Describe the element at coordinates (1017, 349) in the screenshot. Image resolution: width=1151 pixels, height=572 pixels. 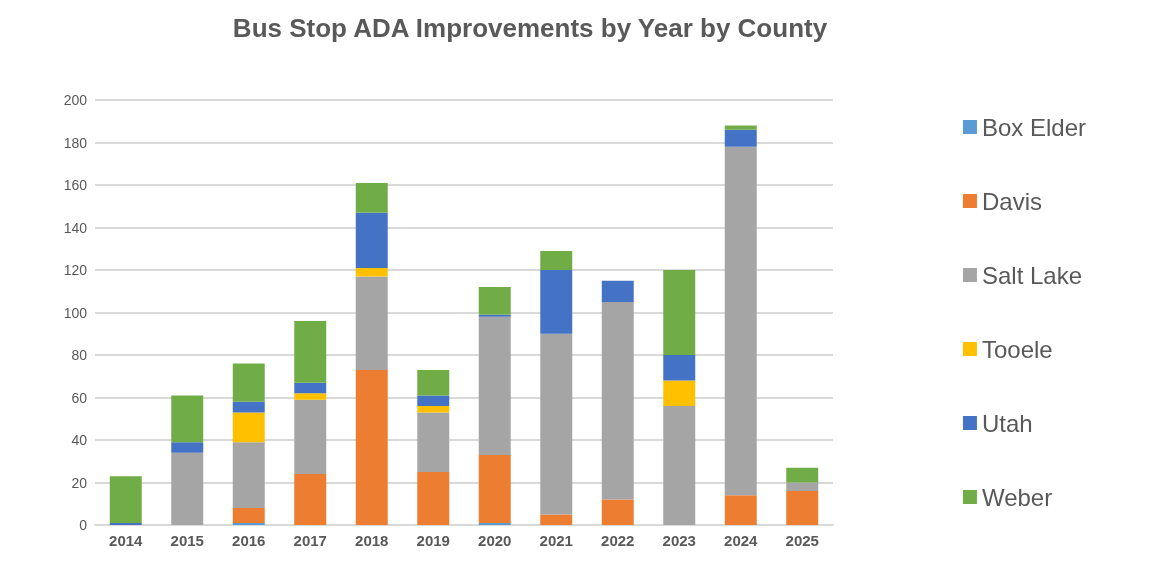
I see `legend-label: Tooele` at that location.